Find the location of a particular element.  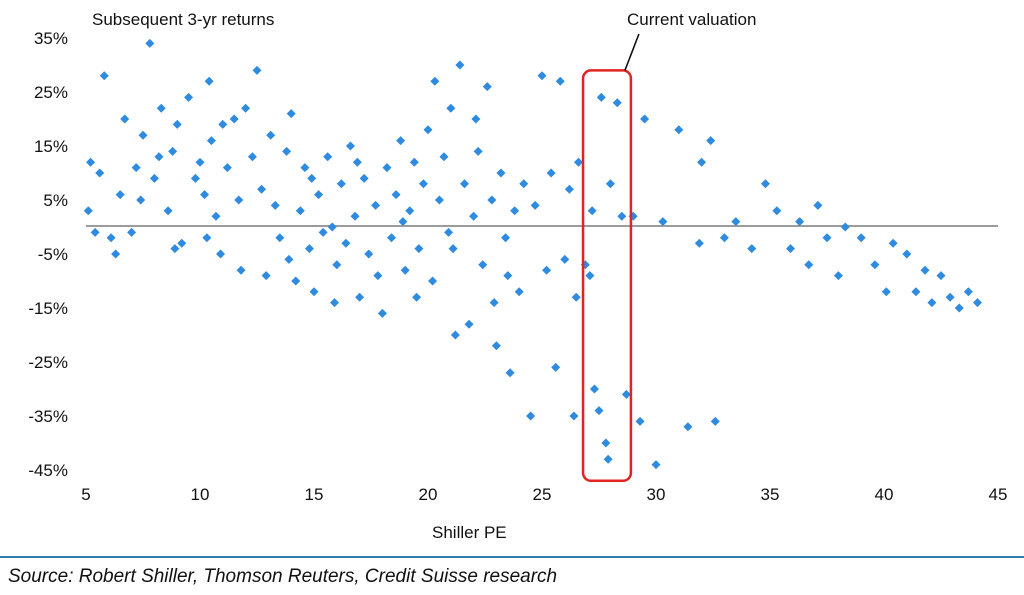

current-valuation-highlight is located at coordinates (607, 276).